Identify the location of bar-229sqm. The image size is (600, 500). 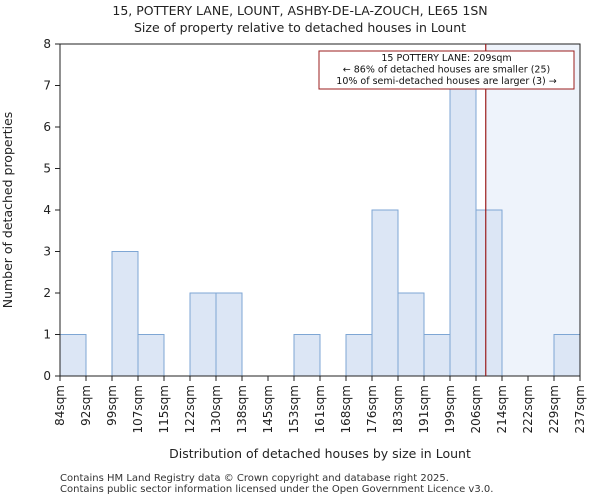
(567, 355).